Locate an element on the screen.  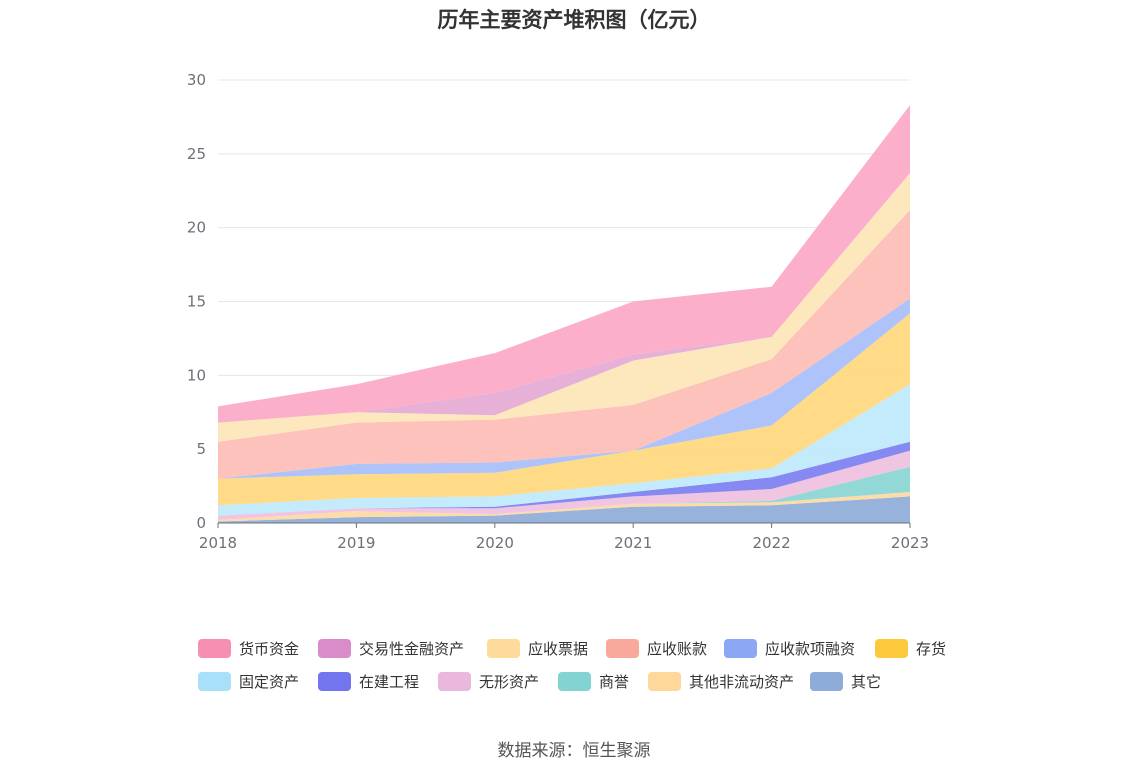
legend-label: 货币资金 is located at coordinates (269, 649).